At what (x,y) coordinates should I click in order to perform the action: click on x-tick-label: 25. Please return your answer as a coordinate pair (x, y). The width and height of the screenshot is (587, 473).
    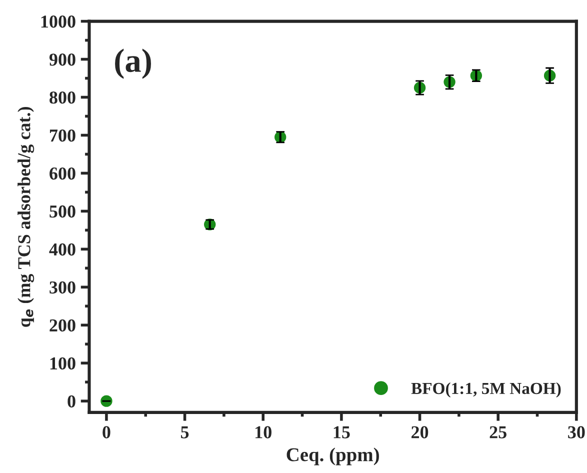
    Looking at the image, I should click on (498, 432).